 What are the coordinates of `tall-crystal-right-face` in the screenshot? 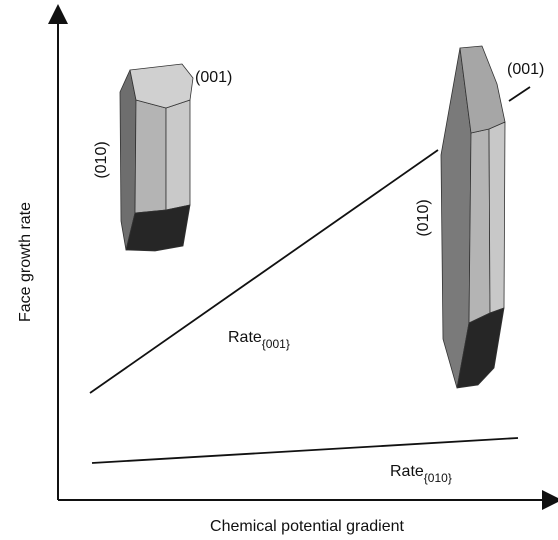 It's located at (497, 217).